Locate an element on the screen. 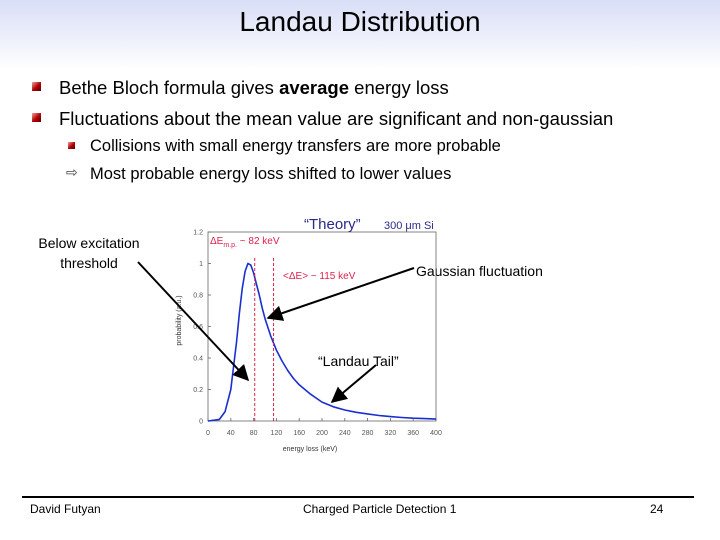 The image size is (720, 540). y-axis-label: probability (a.u.) is located at coordinates (179, 320).